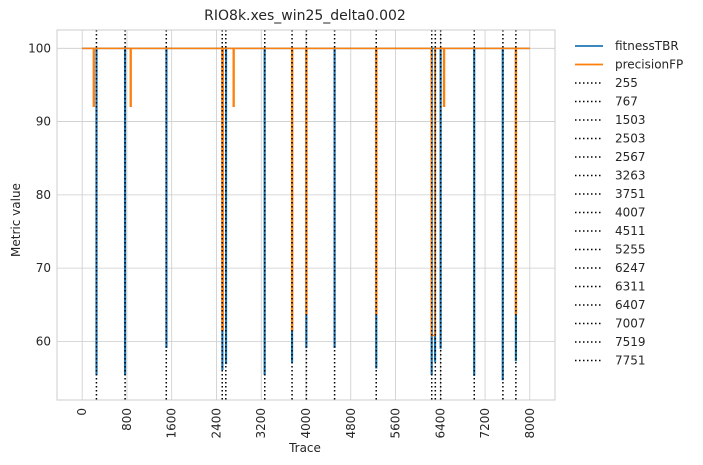 The height and width of the screenshot is (465, 703). Describe the element at coordinates (43, 122) in the screenshot. I see `y-tick-label: 90` at that location.